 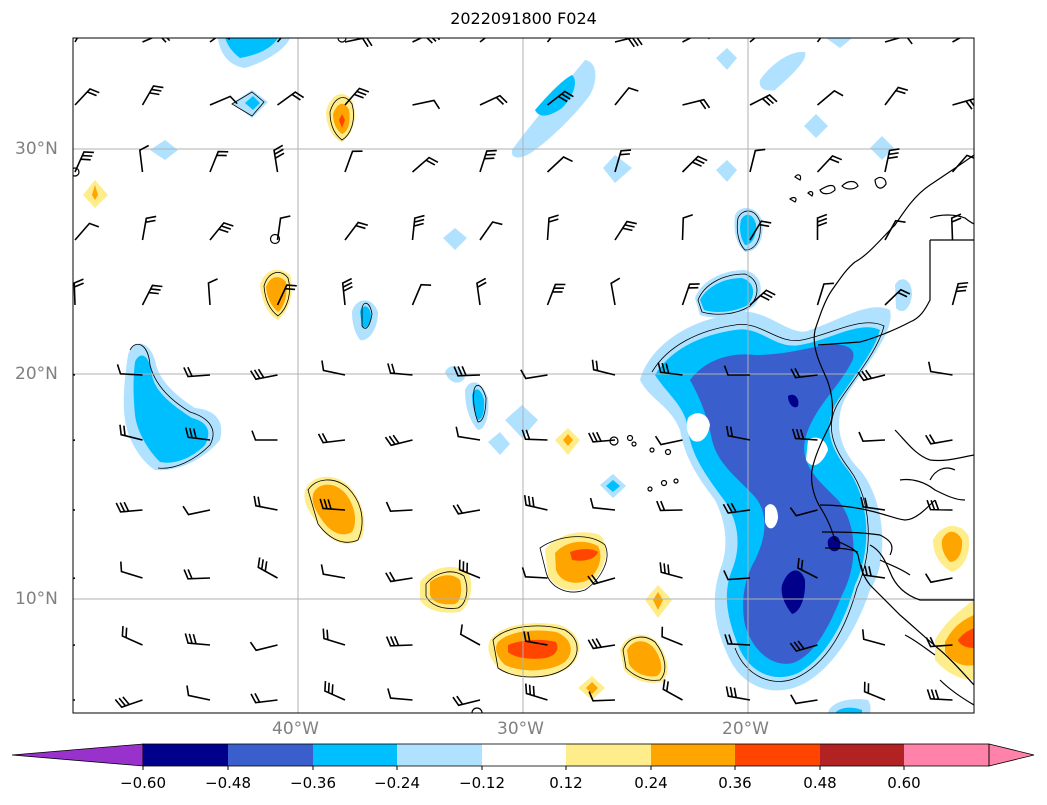 What do you see at coordinates (745, 729) in the screenshot?
I see `lon-label-20w: 20°W` at bounding box center [745, 729].